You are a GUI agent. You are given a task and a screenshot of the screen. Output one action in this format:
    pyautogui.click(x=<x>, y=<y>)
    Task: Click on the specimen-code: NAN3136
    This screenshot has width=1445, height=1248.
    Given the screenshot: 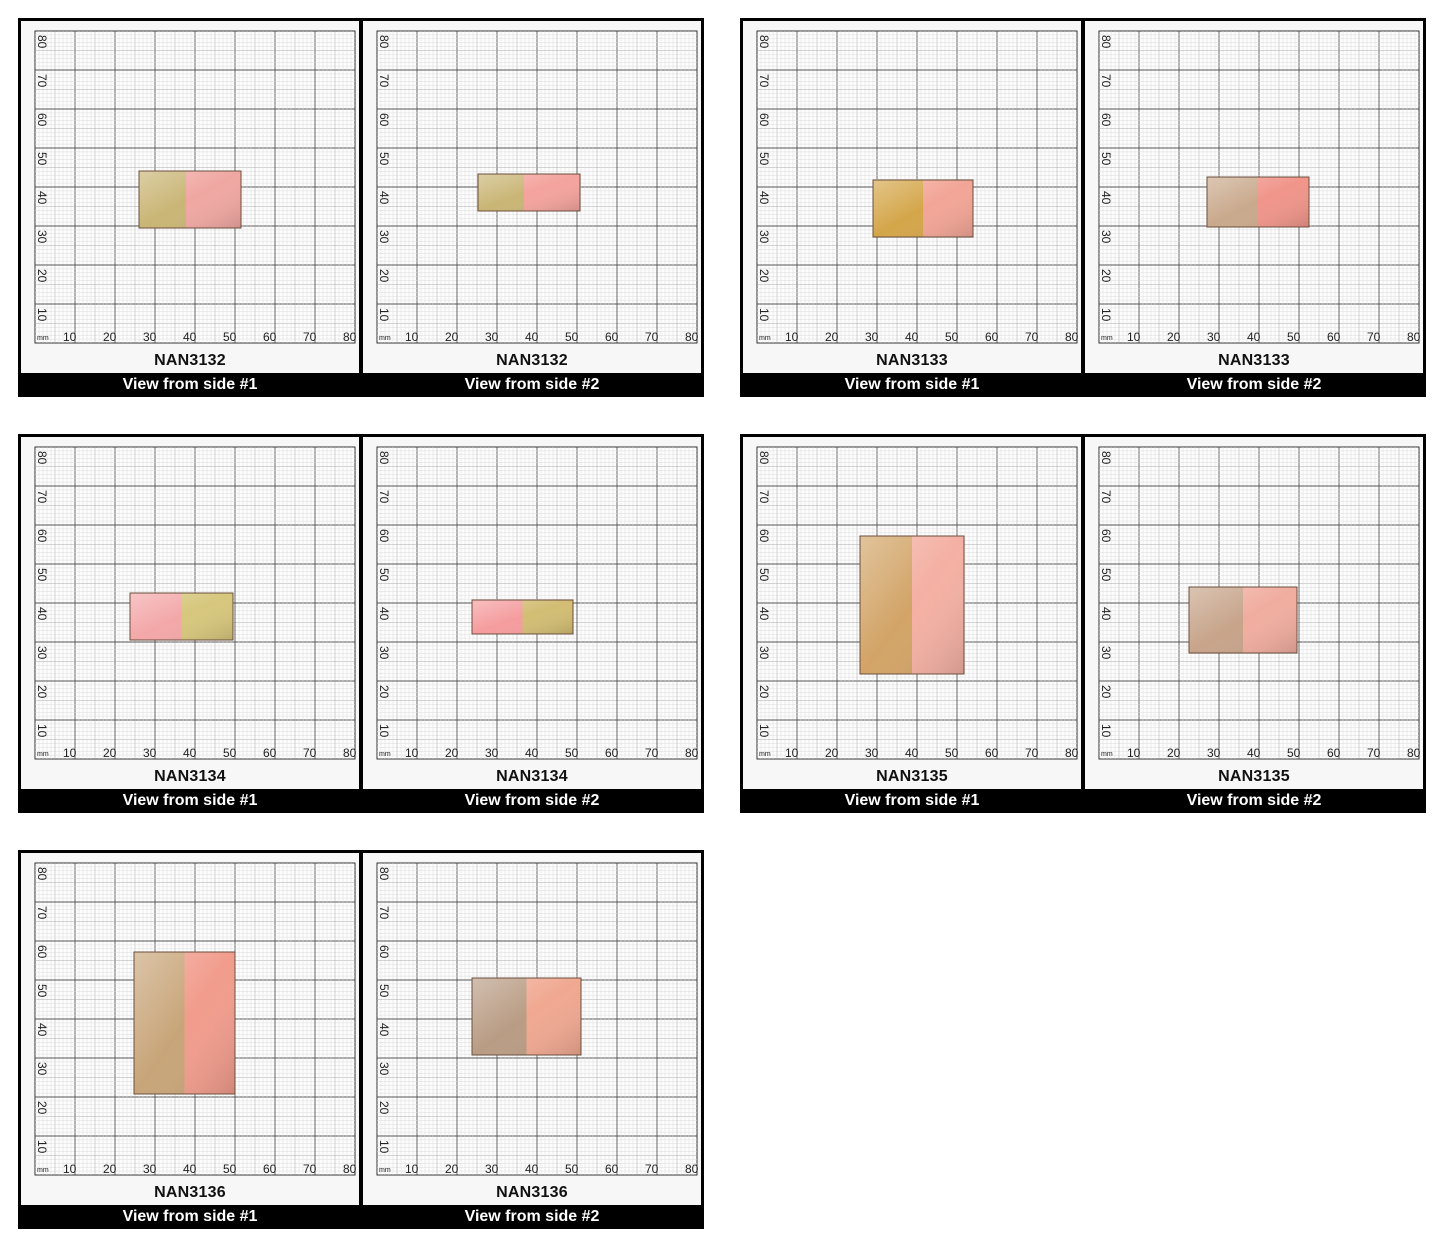 What is the action you would take?
    pyautogui.click(x=532, y=1192)
    